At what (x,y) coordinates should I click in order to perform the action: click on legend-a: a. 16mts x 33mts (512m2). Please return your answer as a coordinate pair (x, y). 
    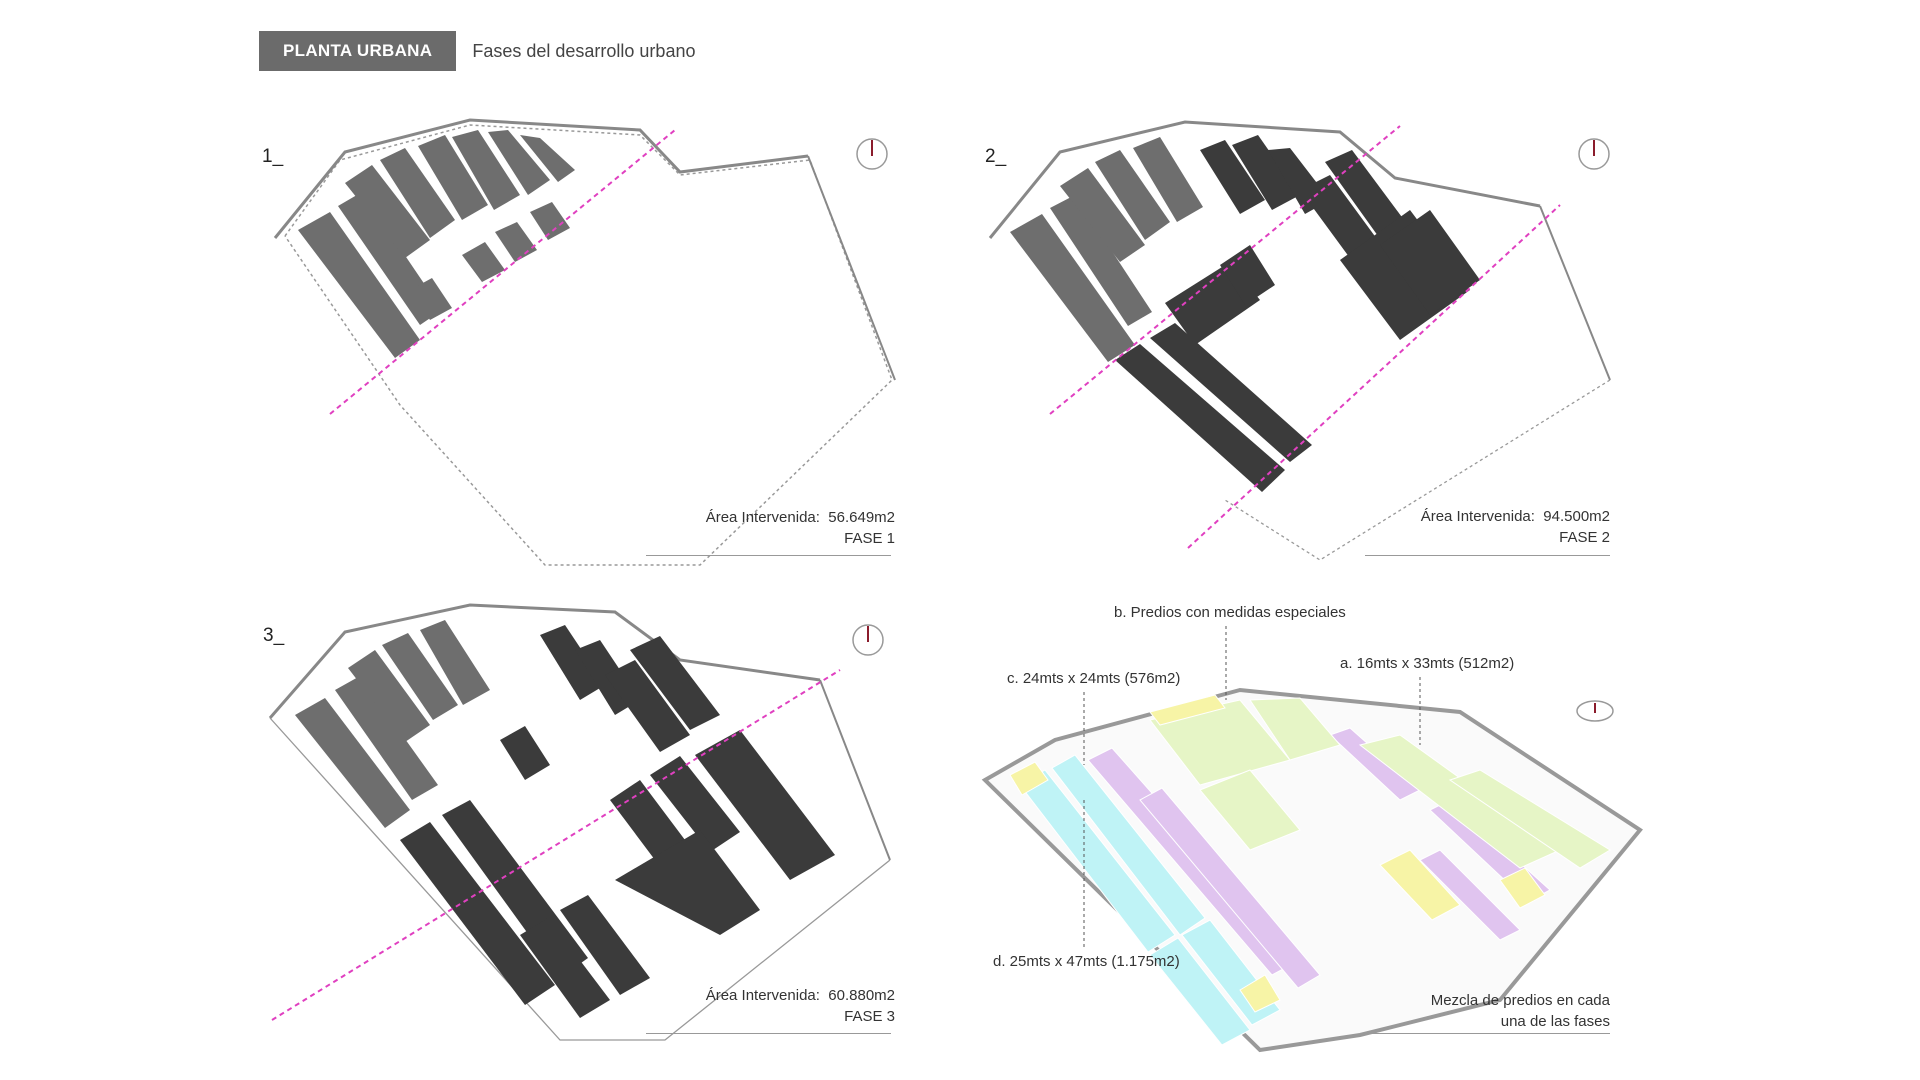
    Looking at the image, I should click on (1427, 663).